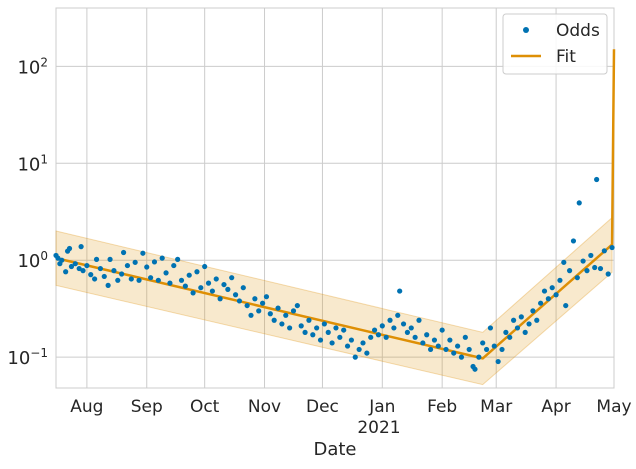  What do you see at coordinates (147, 407) in the screenshot?
I see `x-tick-label: Sep` at bounding box center [147, 407].